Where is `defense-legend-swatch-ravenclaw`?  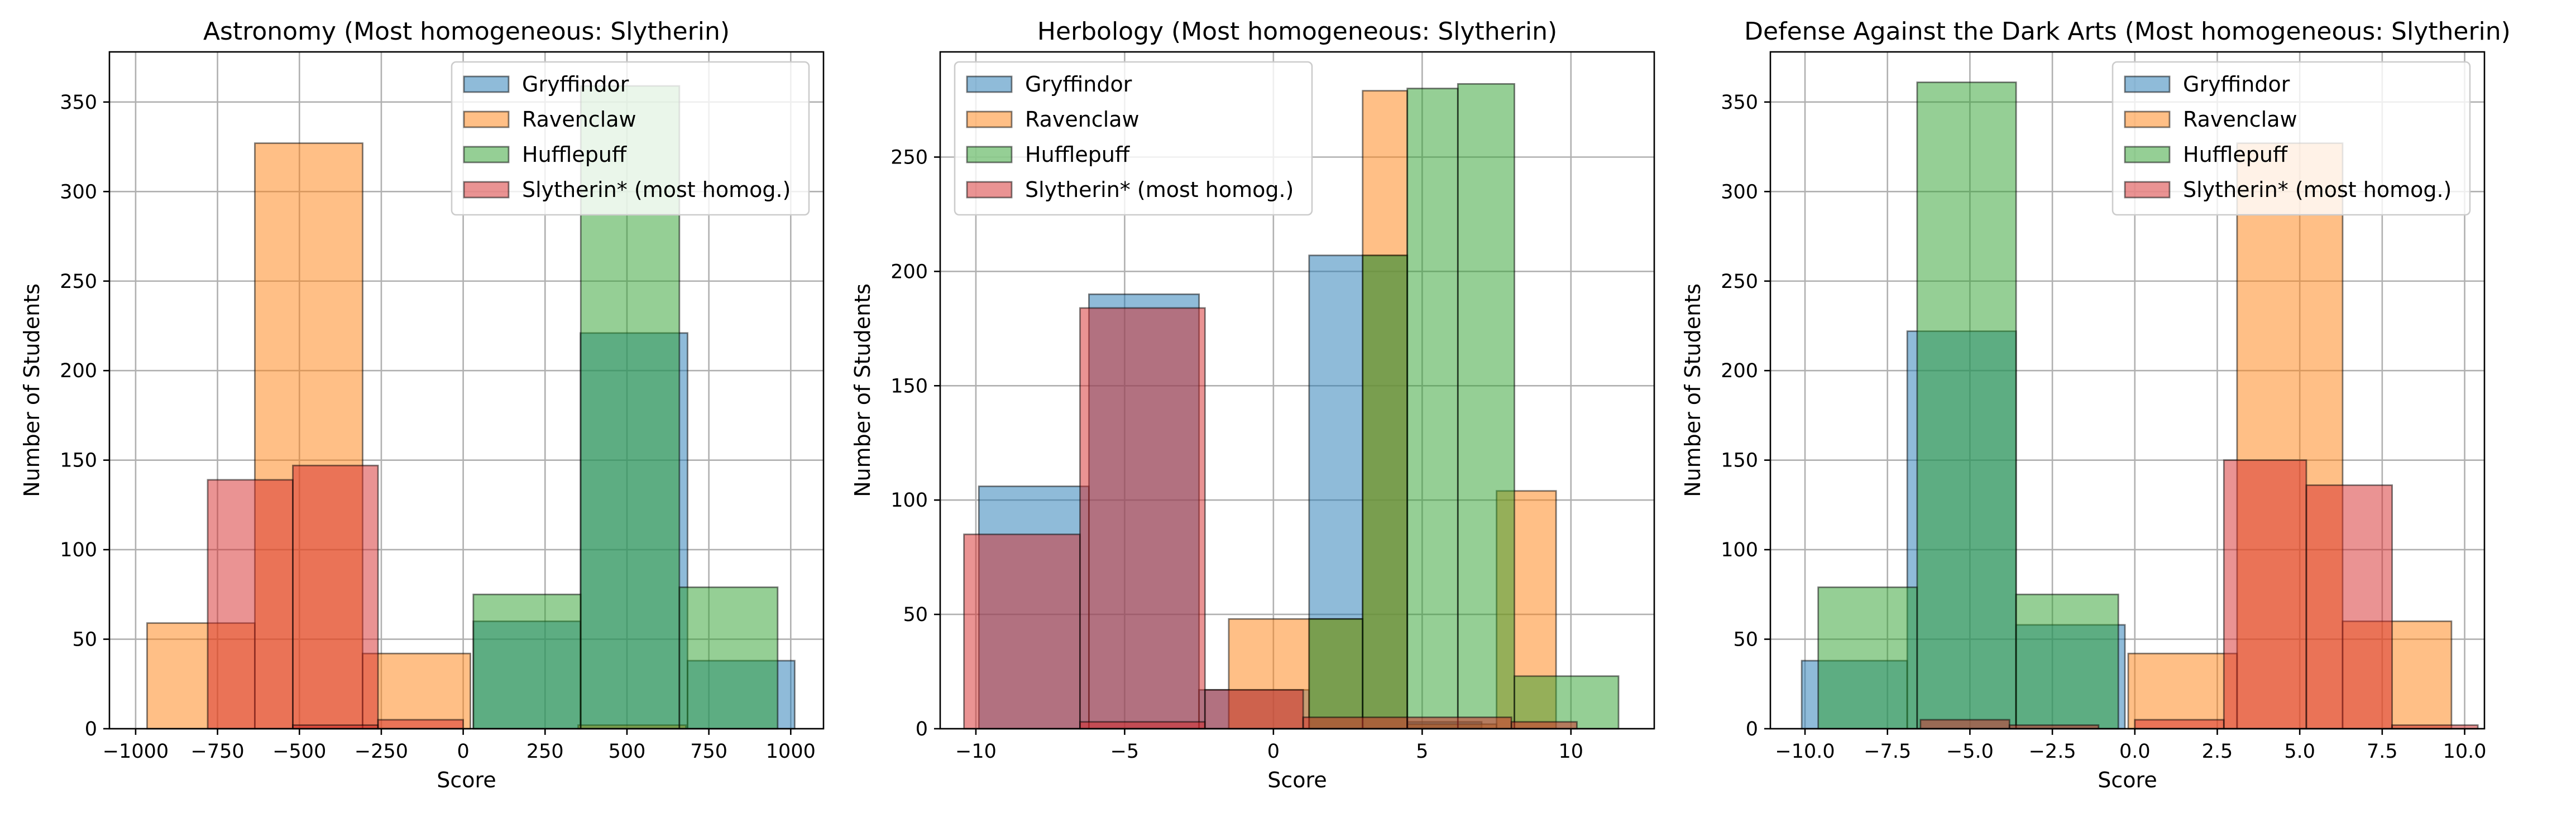 defense-legend-swatch-ravenclaw is located at coordinates (2147, 119).